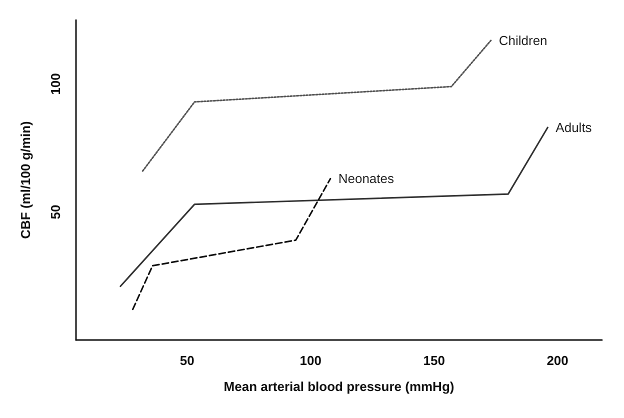  Describe the element at coordinates (523, 40) in the screenshot. I see `series-label: Children` at that location.